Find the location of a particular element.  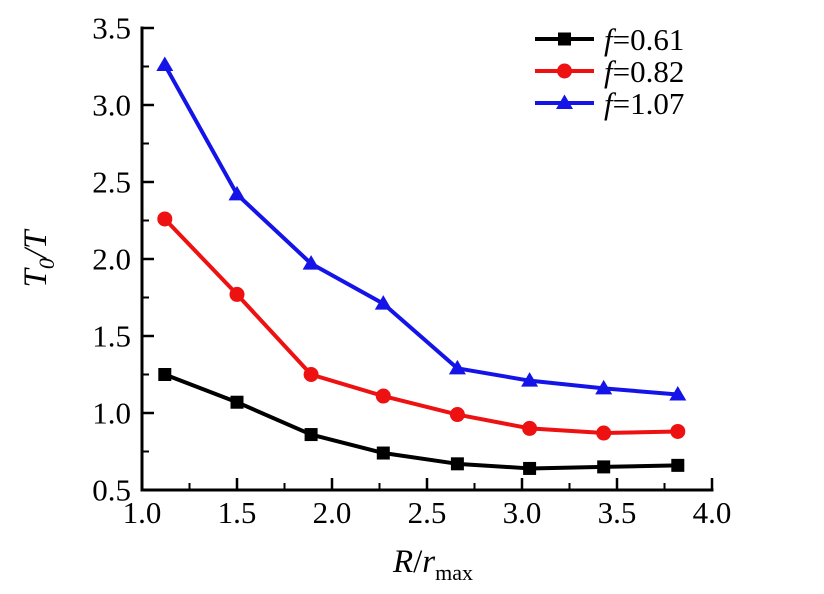

x-tick-label: 1.5 is located at coordinates (237, 512).